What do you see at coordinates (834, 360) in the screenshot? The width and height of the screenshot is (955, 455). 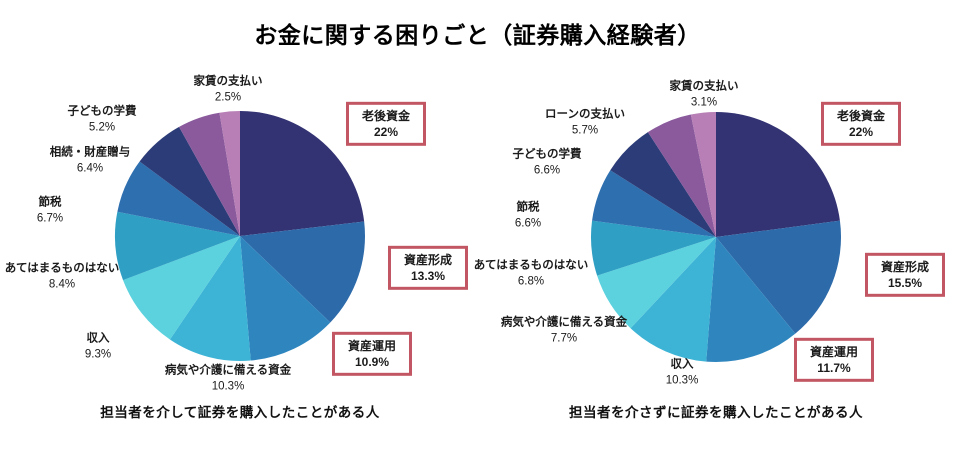 I see `slice-label-highlighted: 資産運用 11.7%` at bounding box center [834, 360].